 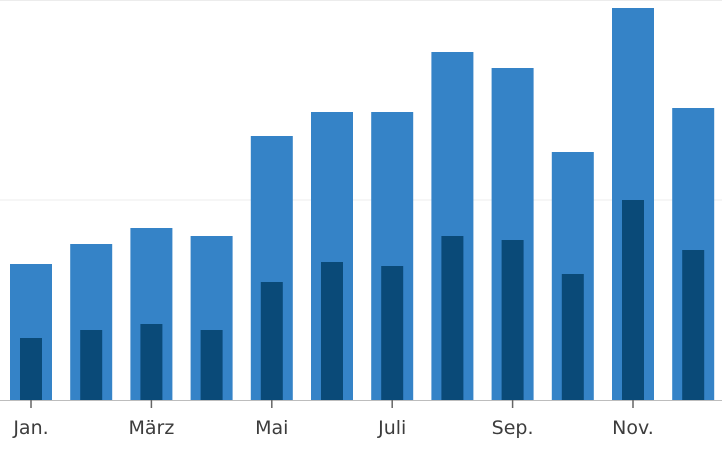 What do you see at coordinates (271, 428) in the screenshot?
I see `x-tick-label-4: Mai` at bounding box center [271, 428].